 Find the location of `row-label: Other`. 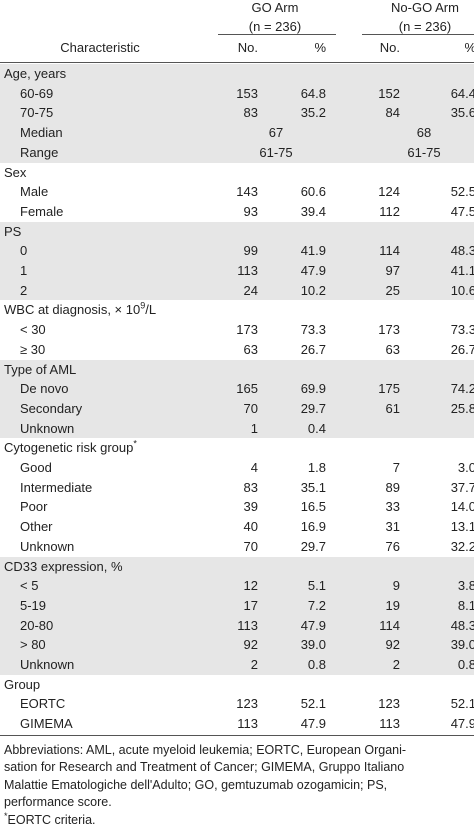

row-label: Other is located at coordinates (36, 527).